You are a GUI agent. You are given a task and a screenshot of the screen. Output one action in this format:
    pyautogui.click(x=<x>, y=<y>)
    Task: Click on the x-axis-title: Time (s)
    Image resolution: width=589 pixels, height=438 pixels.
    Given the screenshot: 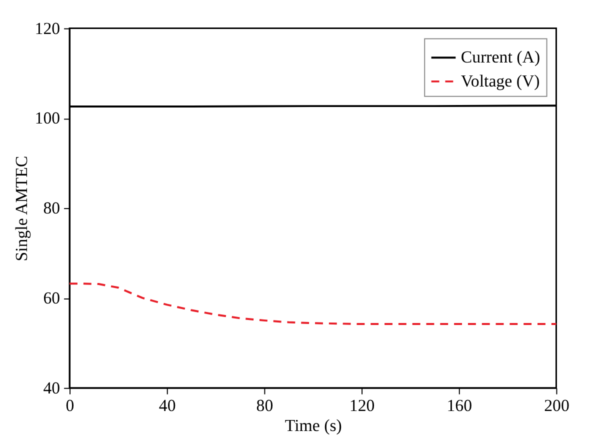 What is the action you would take?
    pyautogui.click(x=313, y=426)
    